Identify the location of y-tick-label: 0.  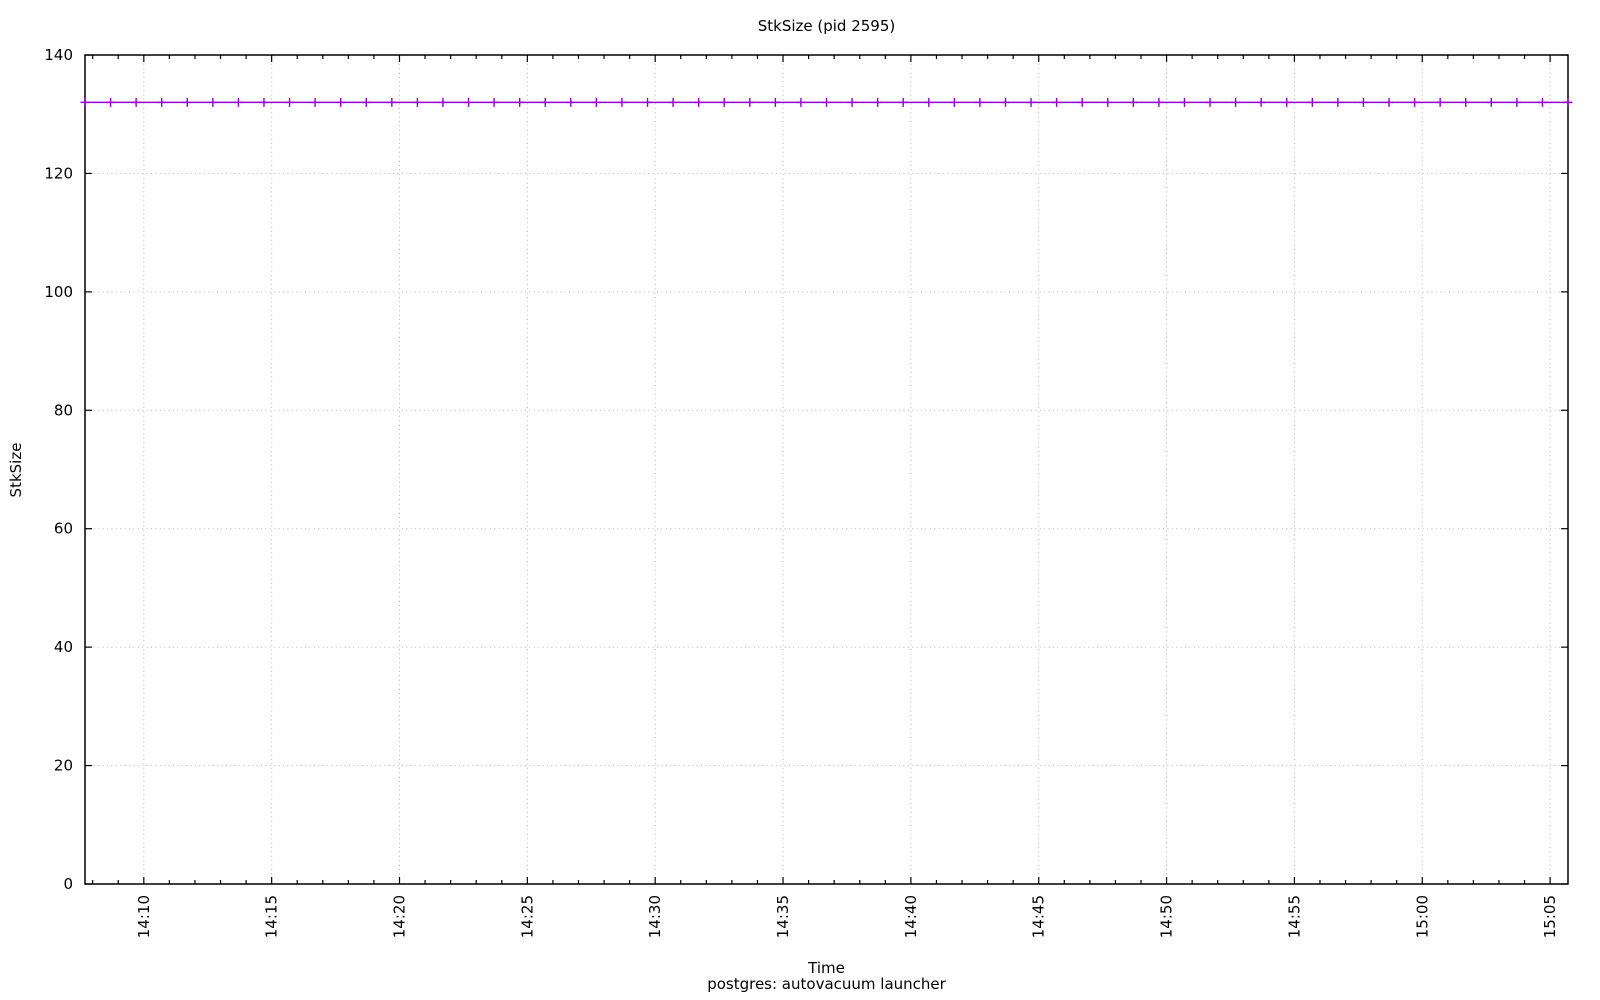
(68, 884).